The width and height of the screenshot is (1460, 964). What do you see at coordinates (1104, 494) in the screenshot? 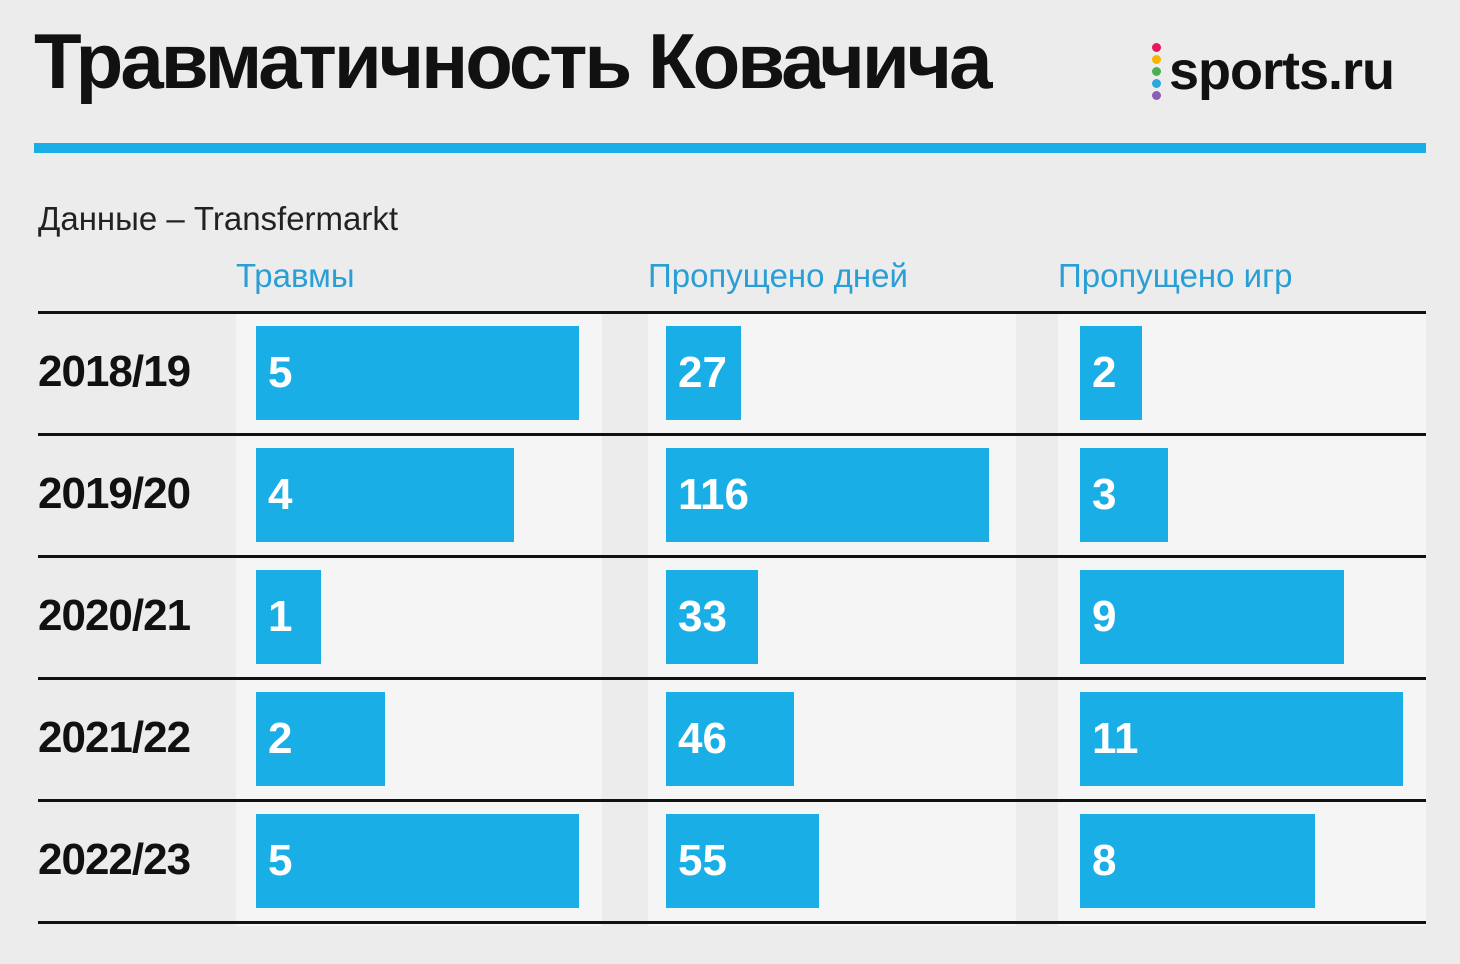
I see `bar-value-label: 3` at bounding box center [1104, 494].